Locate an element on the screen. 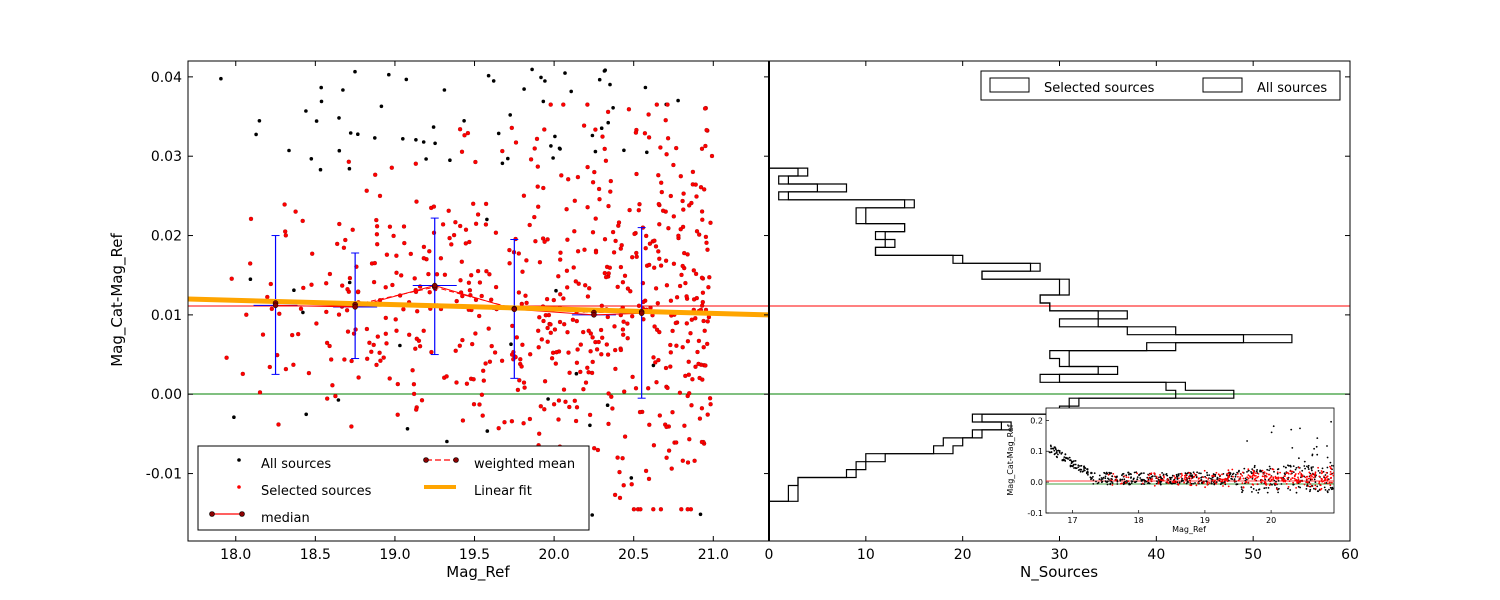 The width and height of the screenshot is (1500, 600). legend-label-hist-all: All sources is located at coordinates (1292, 88).